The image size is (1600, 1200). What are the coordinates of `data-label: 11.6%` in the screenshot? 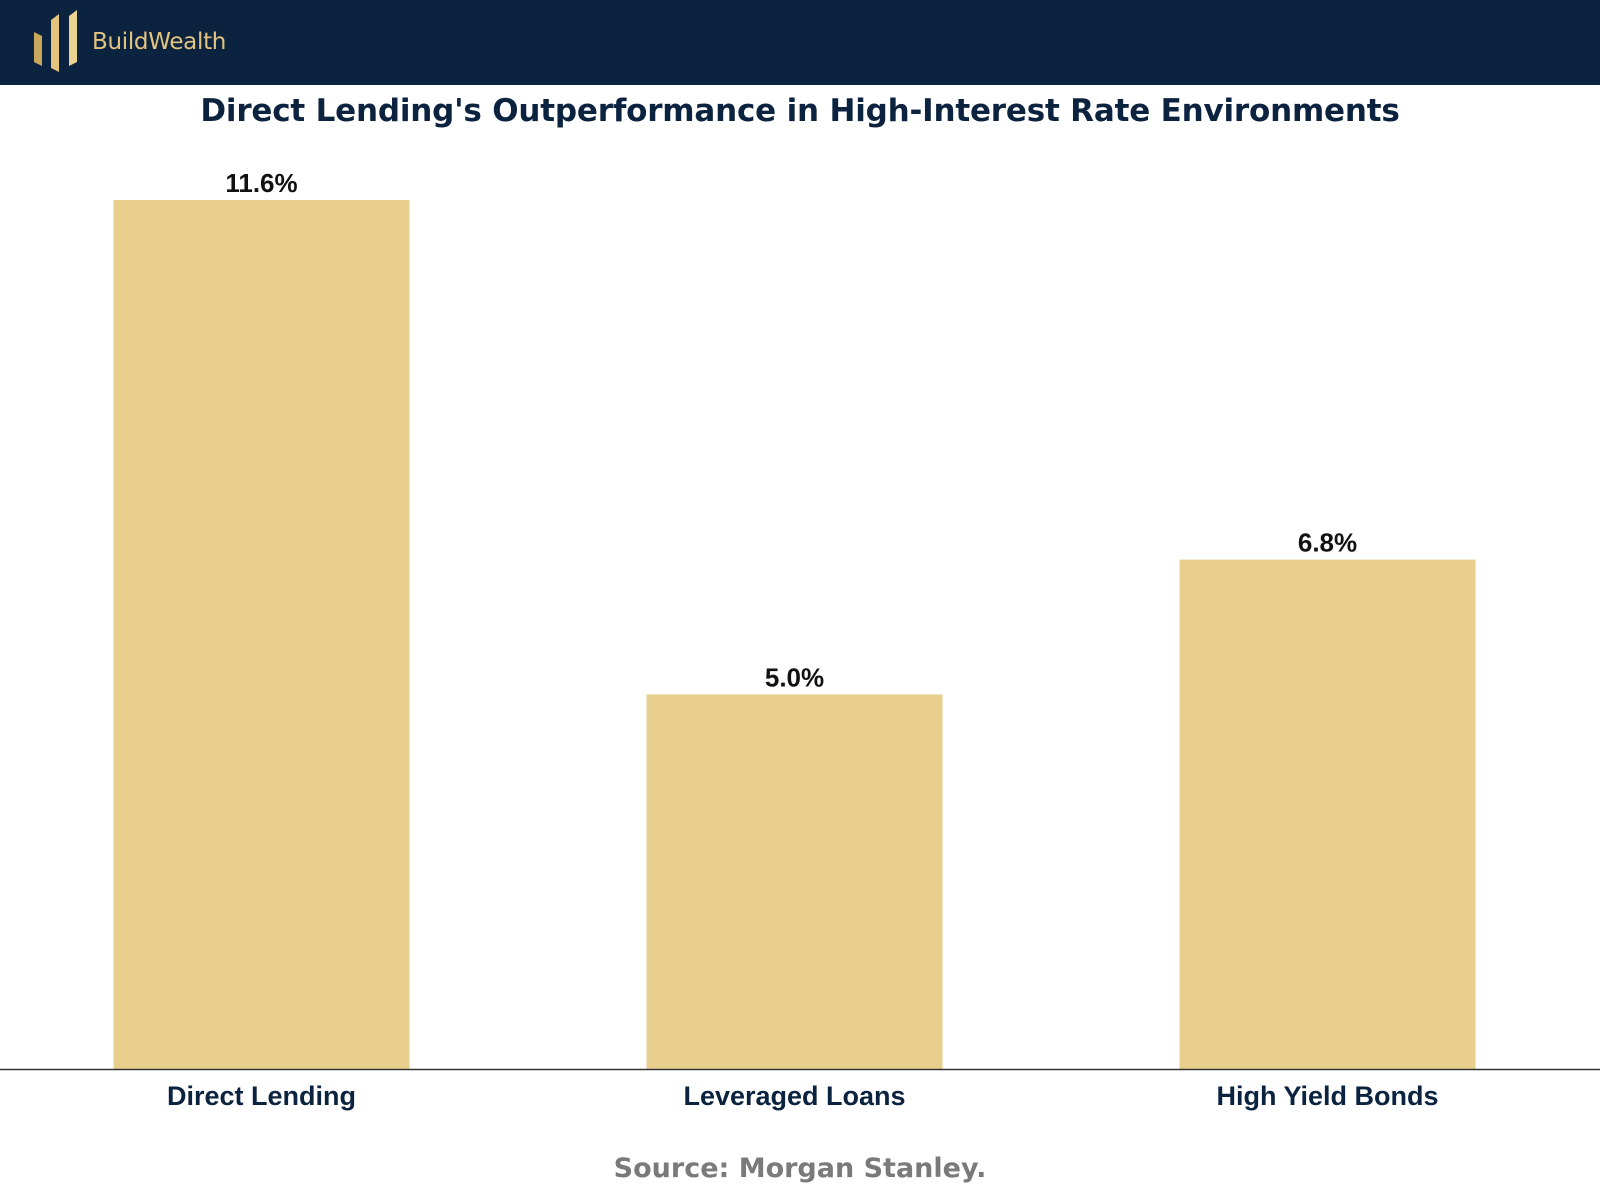 It's located at (261, 183).